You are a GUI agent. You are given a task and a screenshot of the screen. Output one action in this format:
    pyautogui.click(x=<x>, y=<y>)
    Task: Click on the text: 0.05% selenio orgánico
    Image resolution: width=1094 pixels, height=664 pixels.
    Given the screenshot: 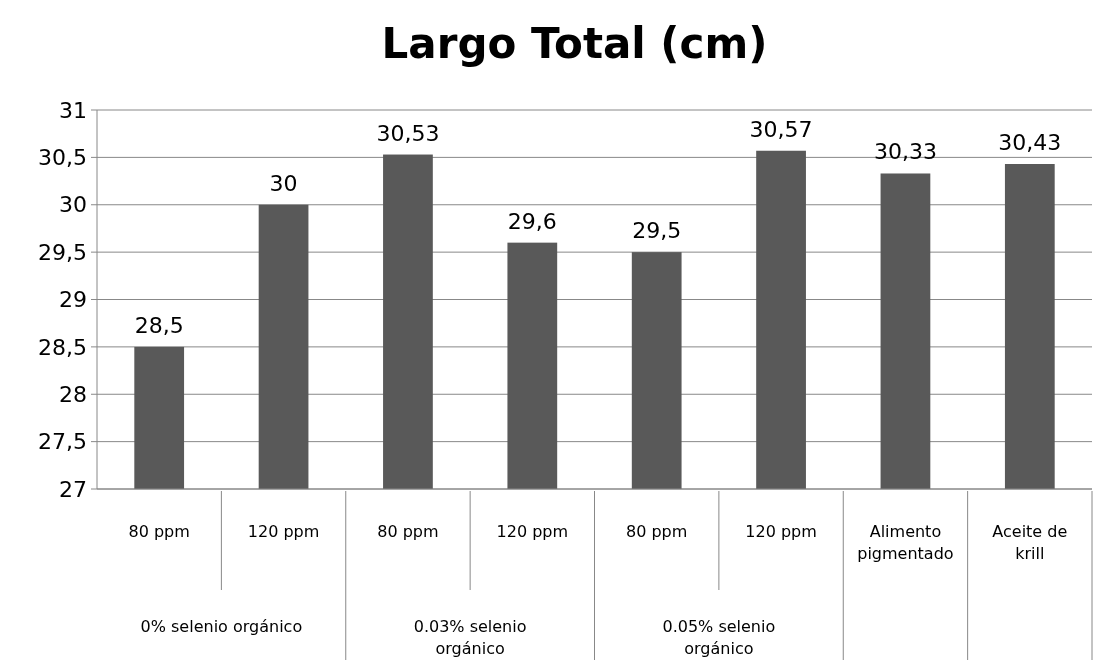 What is the action you would take?
    pyautogui.click(x=719, y=637)
    